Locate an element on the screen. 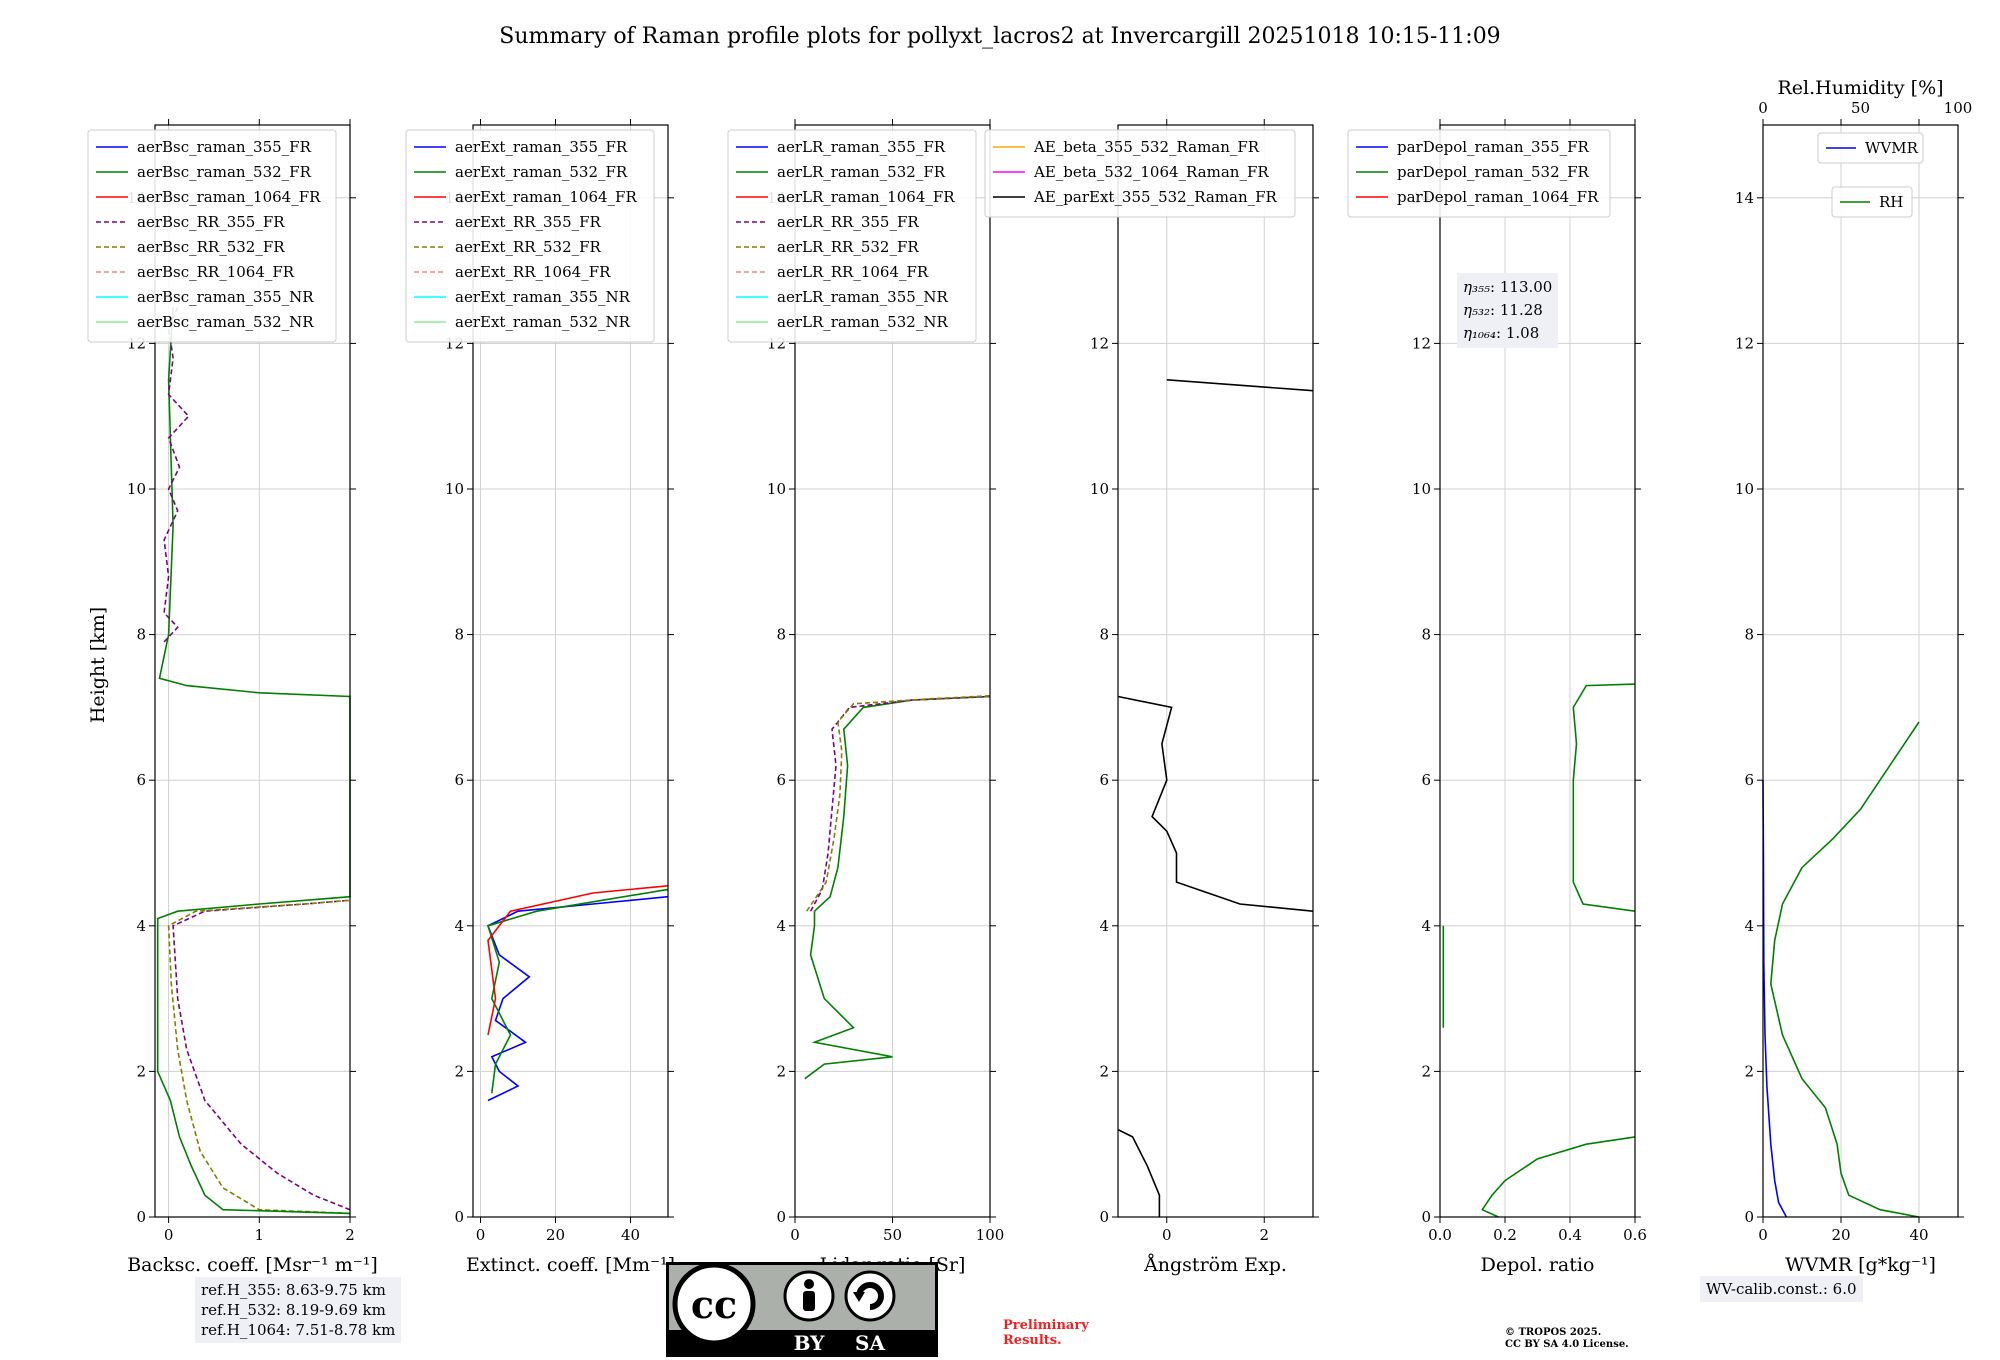 This screenshot has width=2000, height=1360. copyright-line2: CC BY SA 4.0 License. is located at coordinates (1567, 1344).